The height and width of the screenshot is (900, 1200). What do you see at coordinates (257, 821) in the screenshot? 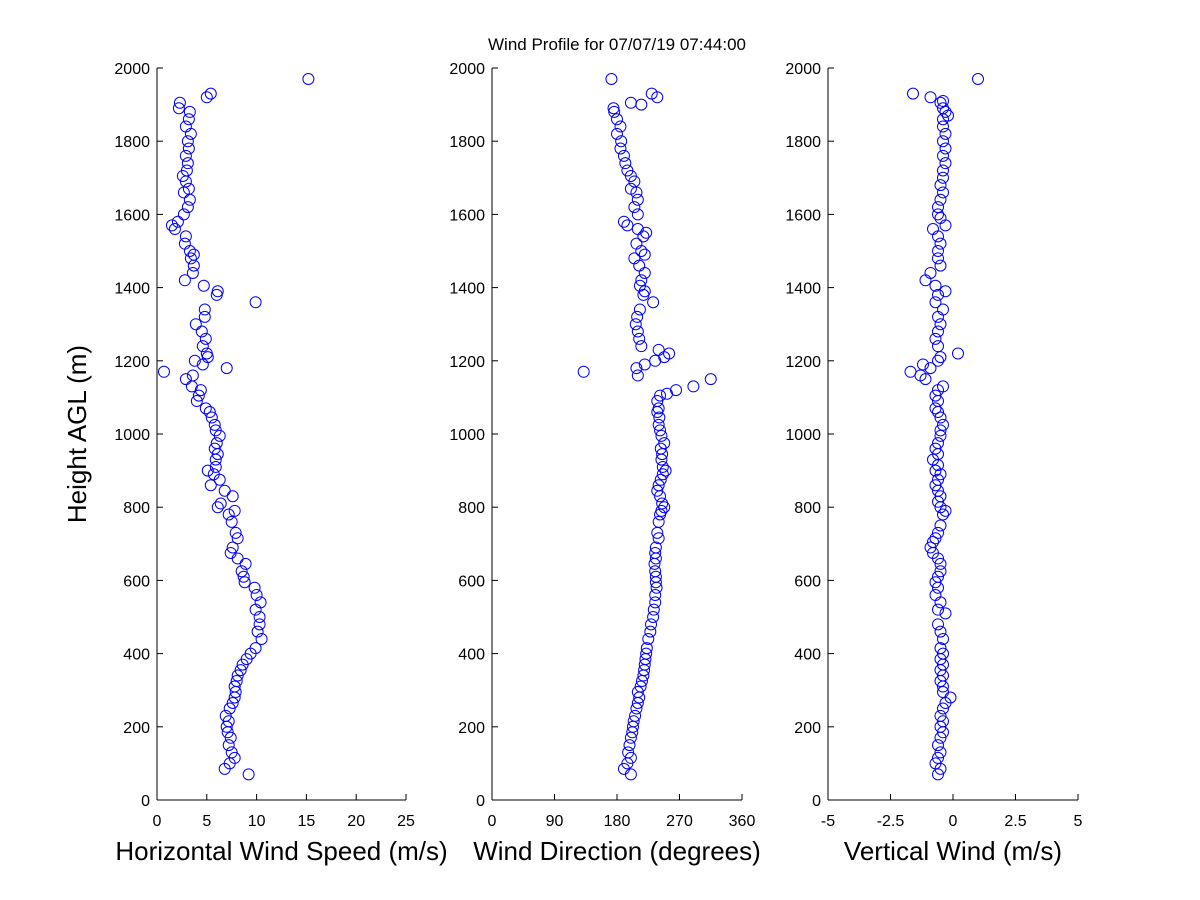
I see `x-tick-label-speed: 10` at bounding box center [257, 821].